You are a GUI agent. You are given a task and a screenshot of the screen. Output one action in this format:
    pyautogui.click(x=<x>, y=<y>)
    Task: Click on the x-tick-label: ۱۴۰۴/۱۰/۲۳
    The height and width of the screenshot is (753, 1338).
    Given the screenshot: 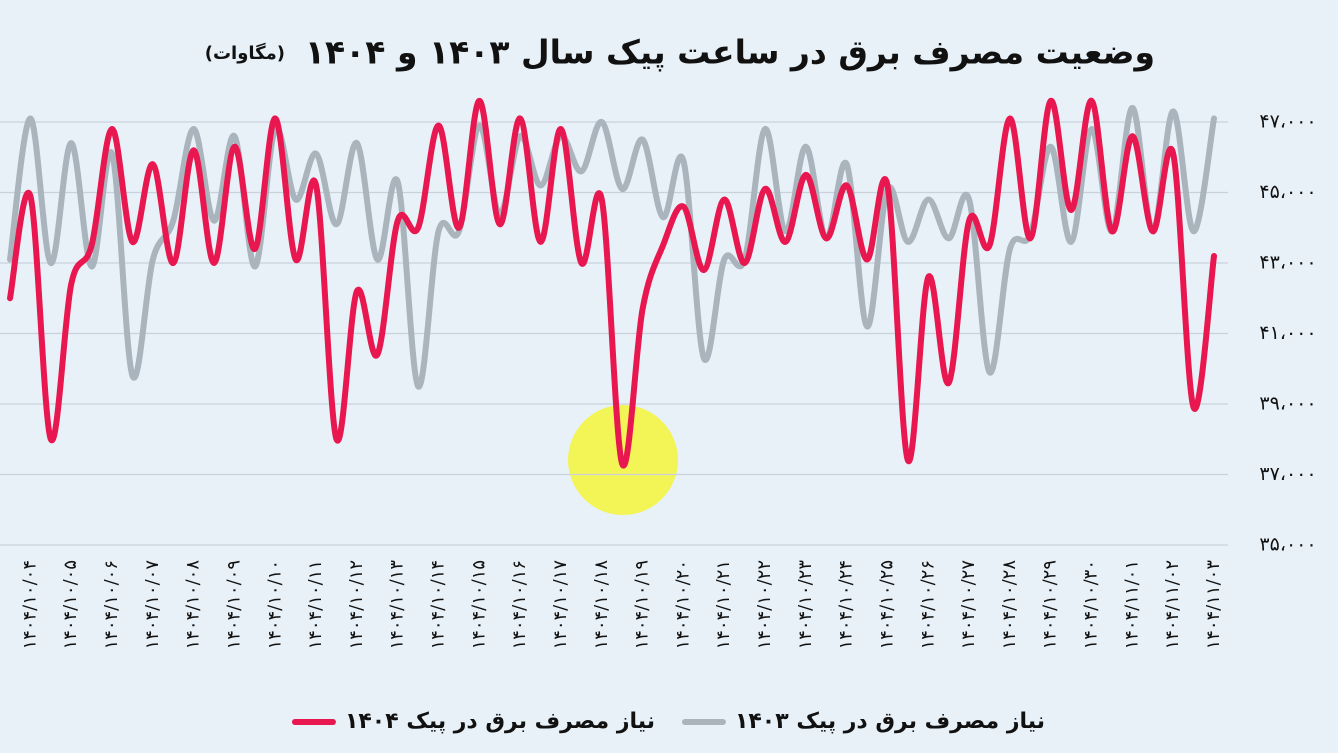 What is the action you would take?
    pyautogui.click(x=805, y=605)
    